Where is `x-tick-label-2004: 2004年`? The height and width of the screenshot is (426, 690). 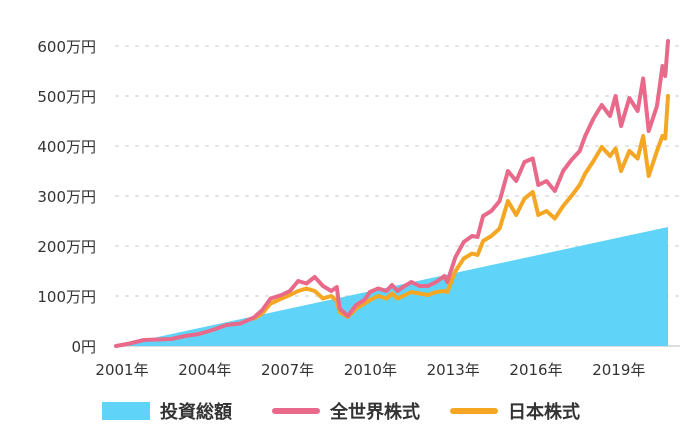
x-tick-label-2004: 2004年 is located at coordinates (204, 370).